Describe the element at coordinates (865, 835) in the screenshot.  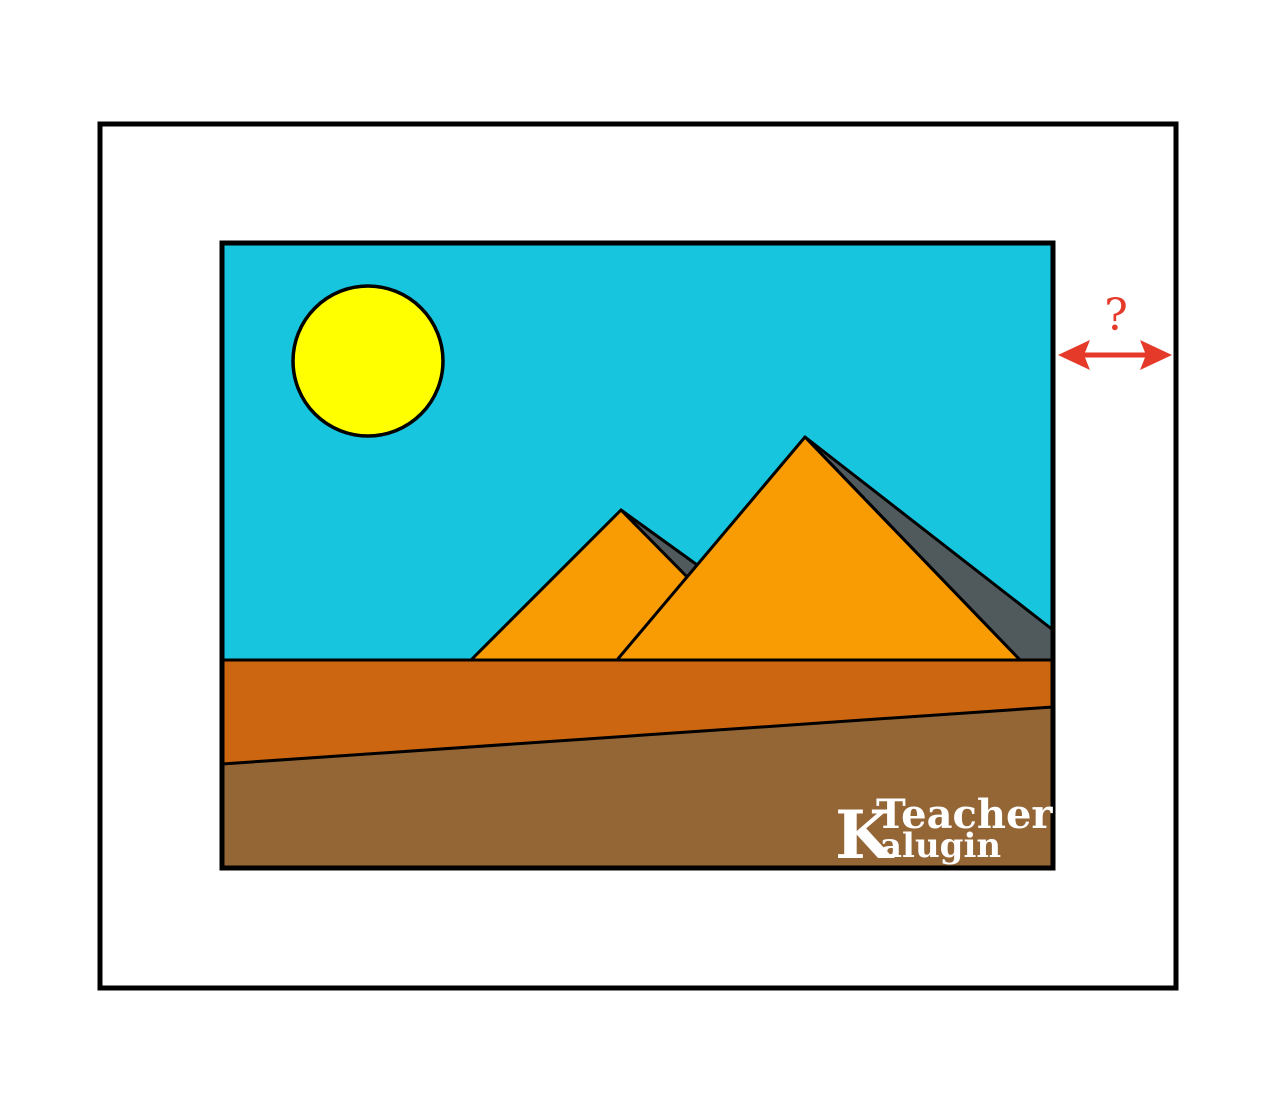
I see `watermark-letter-k: K` at that location.